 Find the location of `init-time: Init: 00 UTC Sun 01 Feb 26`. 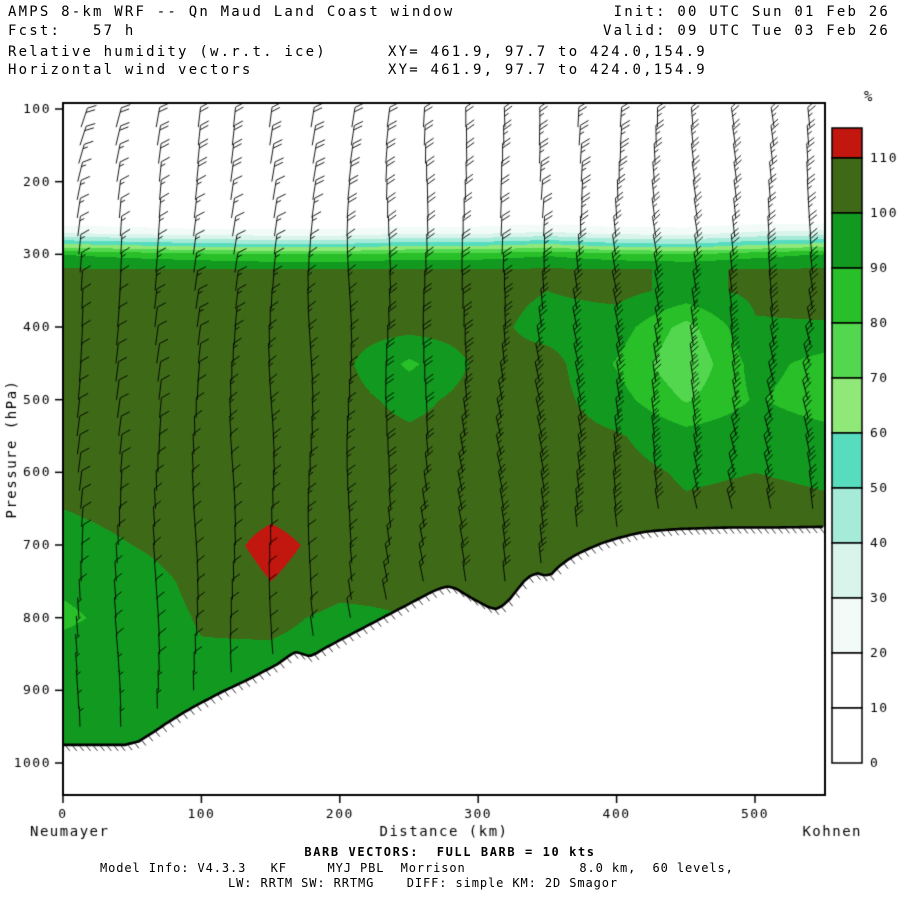

init-time: Init: 00 UTC Sun 01 Feb 26 is located at coordinates (751, 12).